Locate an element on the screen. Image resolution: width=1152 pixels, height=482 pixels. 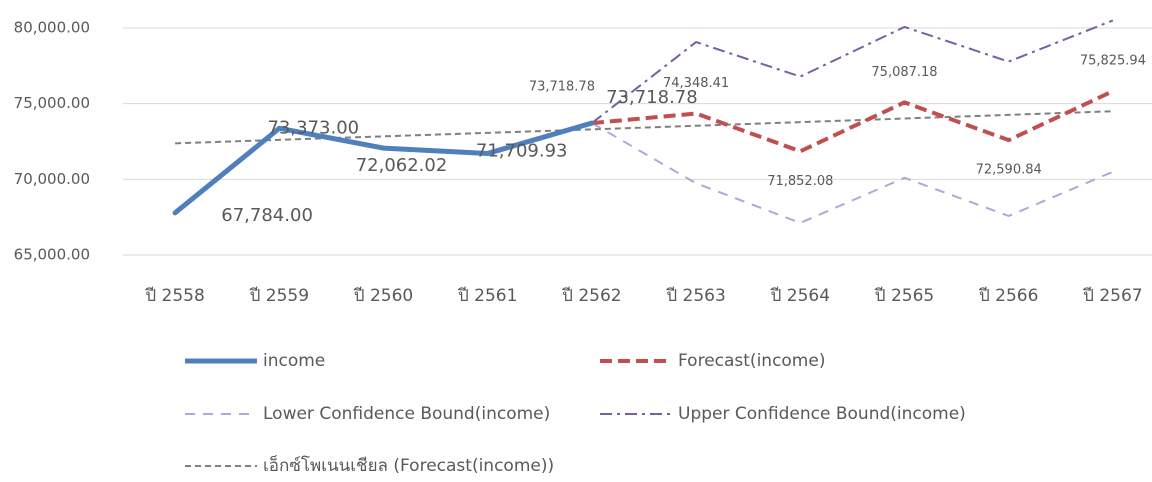
data-label: 75,825.94 is located at coordinates (1113, 61).